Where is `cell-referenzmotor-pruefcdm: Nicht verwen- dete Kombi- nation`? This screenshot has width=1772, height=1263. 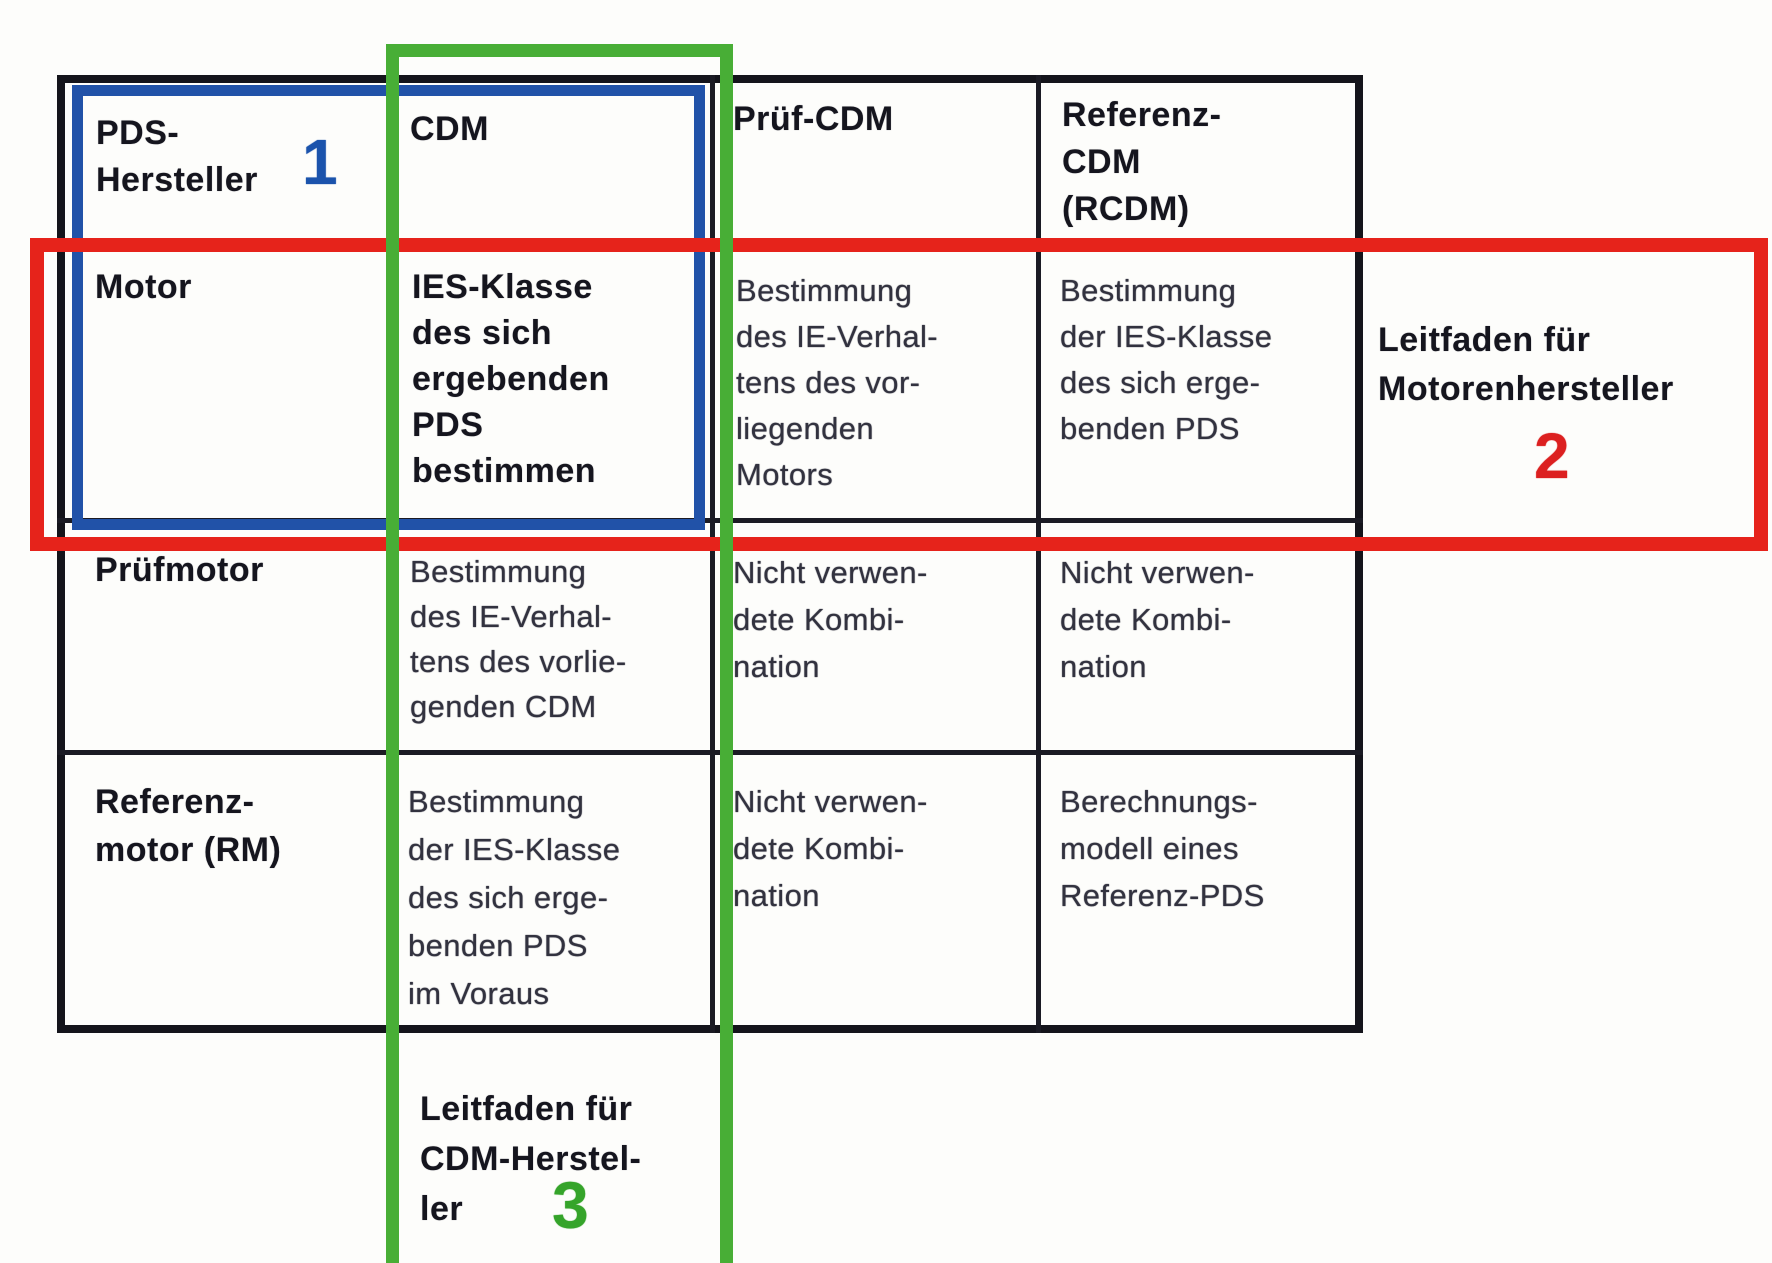 cell-referenzmotor-pruefcdm: Nicht verwen- dete Kombi- nation is located at coordinates (830, 848).